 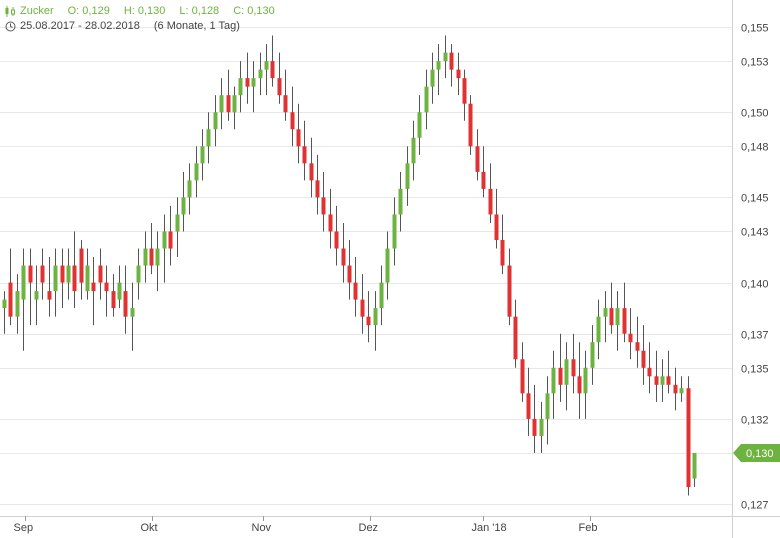 I want to click on instrument-name: Zucker, so click(x=37, y=11).